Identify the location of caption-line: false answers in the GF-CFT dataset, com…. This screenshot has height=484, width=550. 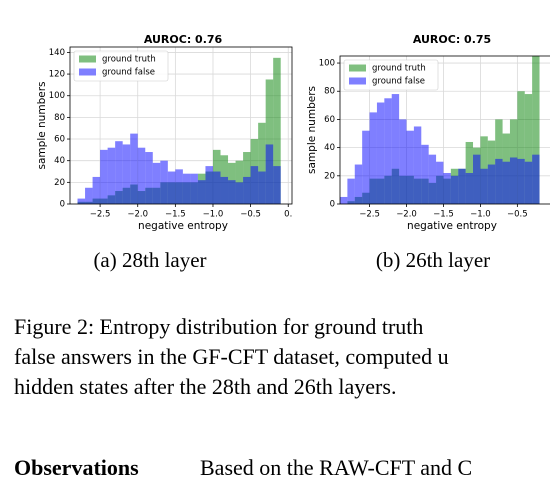
(231, 356).